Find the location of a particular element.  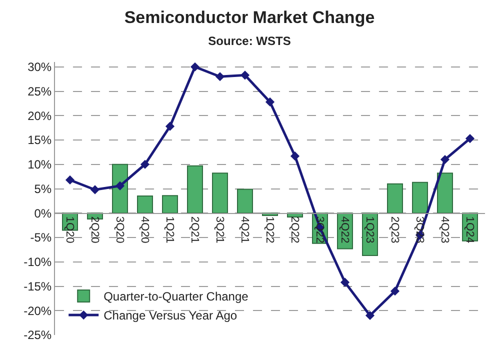

x-tick-label: 3Q20 is located at coordinates (119, 230).